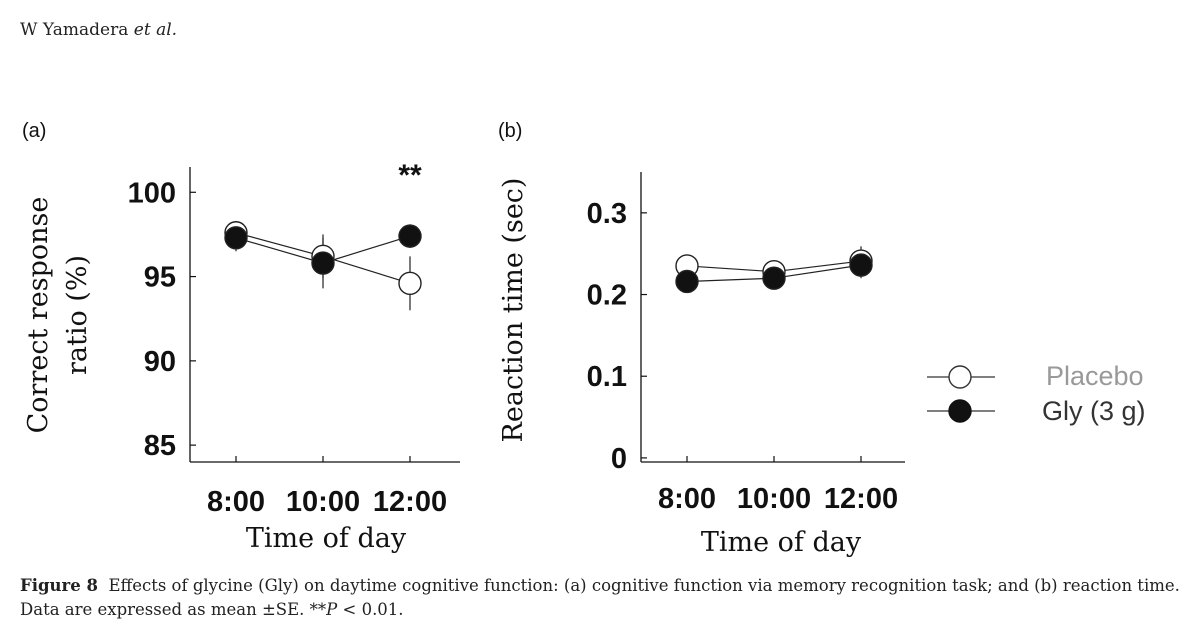  Describe the element at coordinates (607, 296) in the screenshot. I see `b-ytick-label: 0.2` at that location.